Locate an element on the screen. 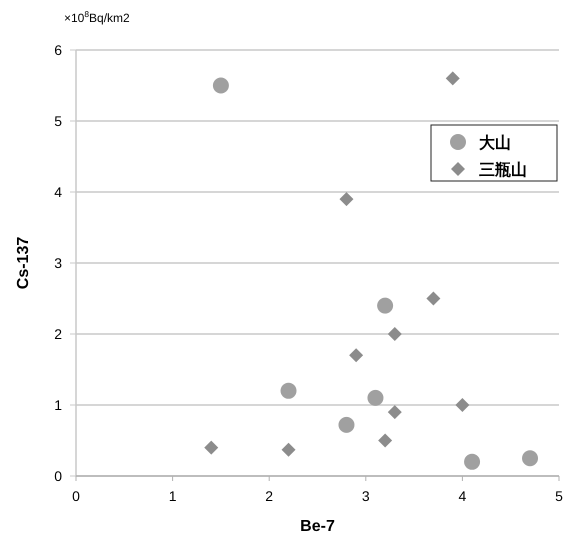  x-tick-label: 5 is located at coordinates (559, 496).